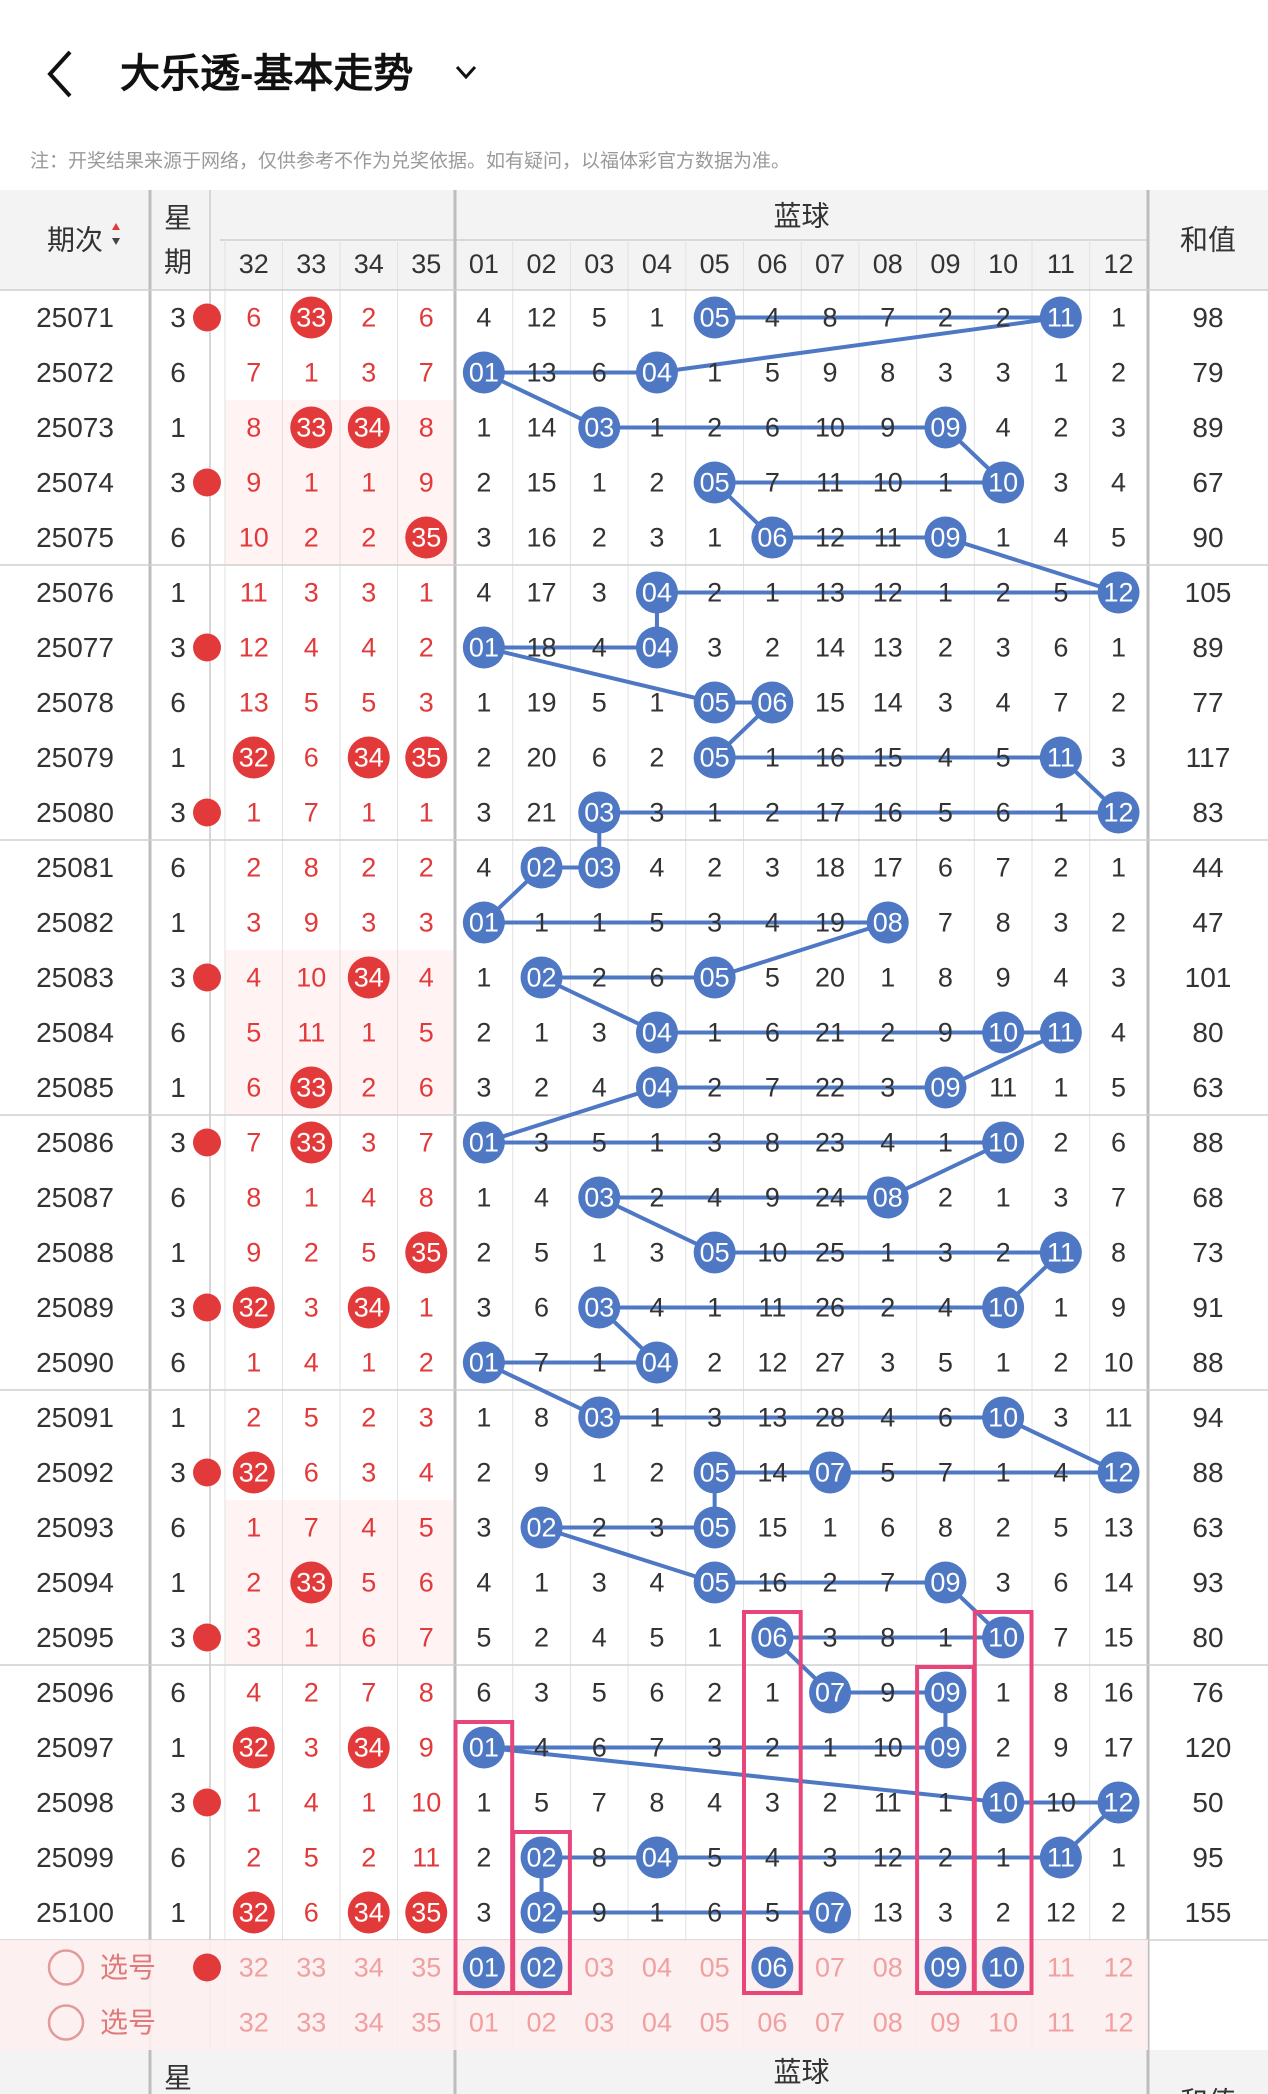 The image size is (1268, 2094). What do you see at coordinates (542, 264) in the screenshot?
I see `blue-number-header: 02` at bounding box center [542, 264].